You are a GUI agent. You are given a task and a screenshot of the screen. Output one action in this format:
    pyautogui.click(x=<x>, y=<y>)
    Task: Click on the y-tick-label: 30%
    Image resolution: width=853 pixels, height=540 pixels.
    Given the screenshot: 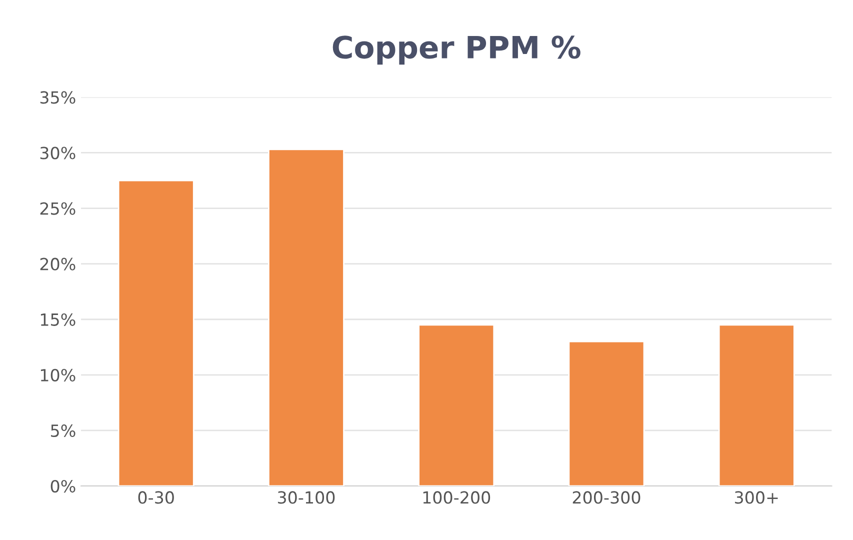 What is the action you would take?
    pyautogui.click(x=58, y=153)
    